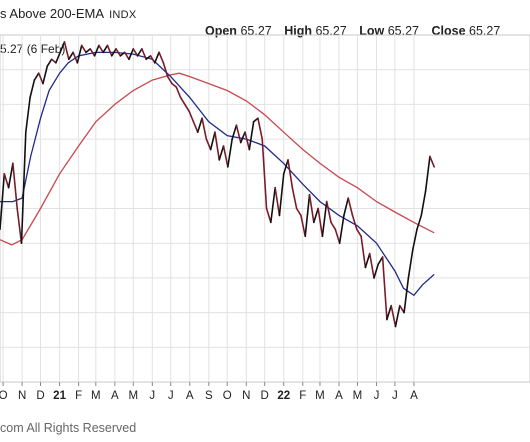 The height and width of the screenshot is (442, 530). I want to click on current-value-label: 5.27 (6 Feb), so click(33, 49).